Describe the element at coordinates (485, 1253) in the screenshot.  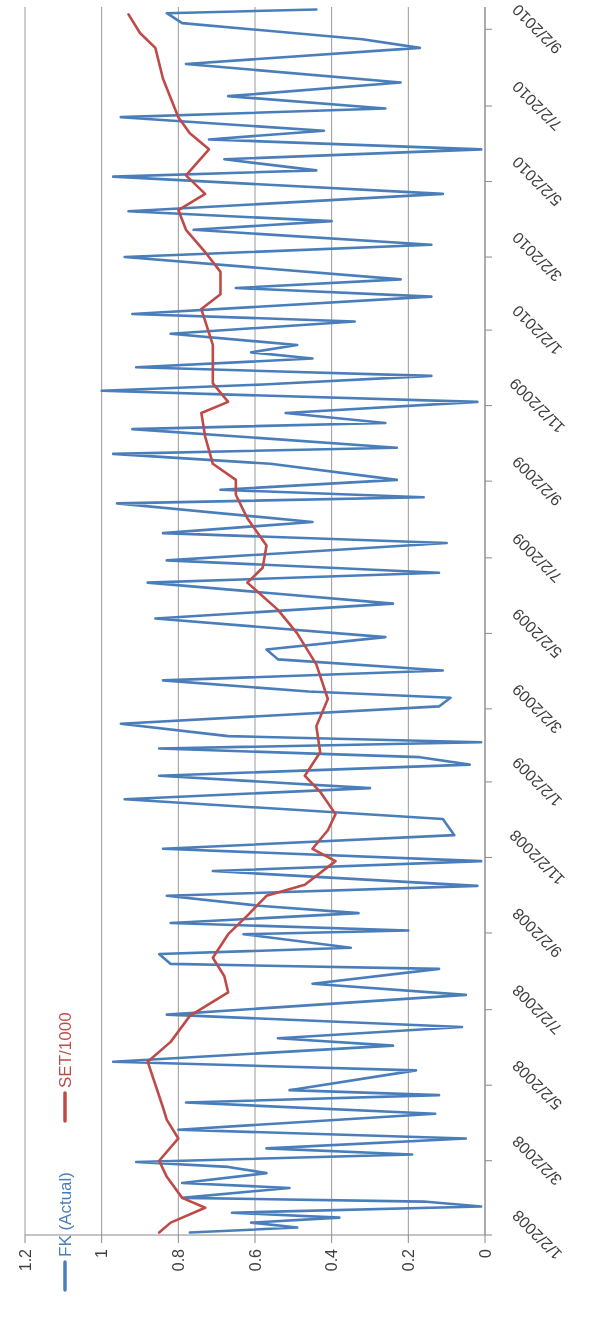
I see `x-tick-label: 0` at that location.